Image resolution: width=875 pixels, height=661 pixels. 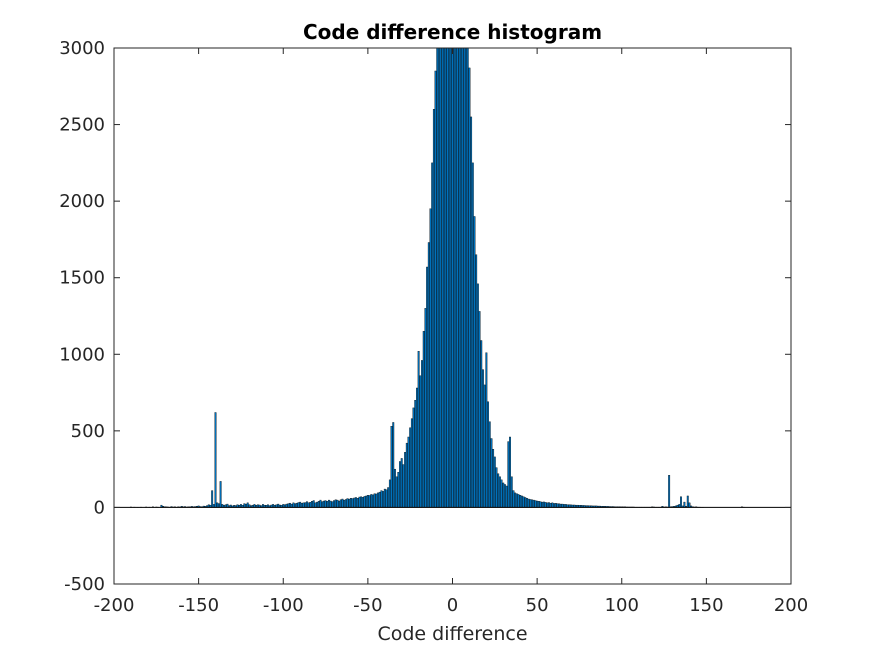 What do you see at coordinates (706, 605) in the screenshot?
I see `x-tick-label: 150` at bounding box center [706, 605].